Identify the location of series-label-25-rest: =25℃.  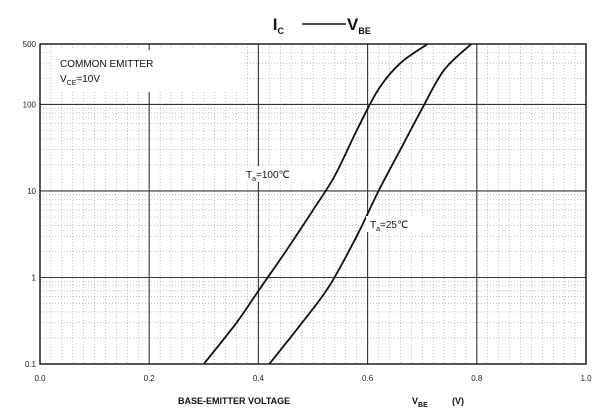
(394, 225).